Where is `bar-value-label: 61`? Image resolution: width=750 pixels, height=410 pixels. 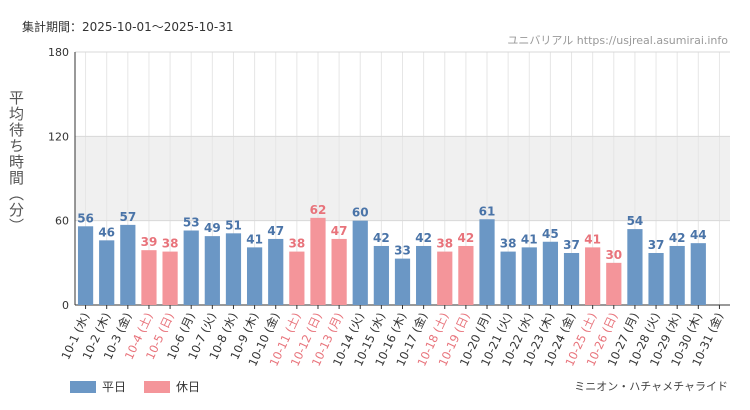 bar-value-label: 61 is located at coordinates (487, 211).